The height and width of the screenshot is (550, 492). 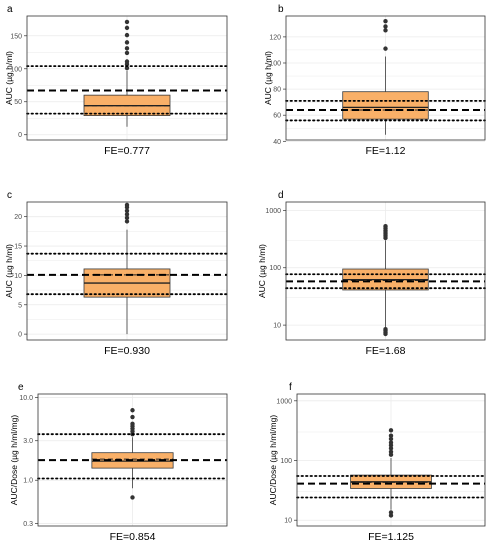 I want to click on y-axis: 0 50 100 150, so click(x=18, y=86).